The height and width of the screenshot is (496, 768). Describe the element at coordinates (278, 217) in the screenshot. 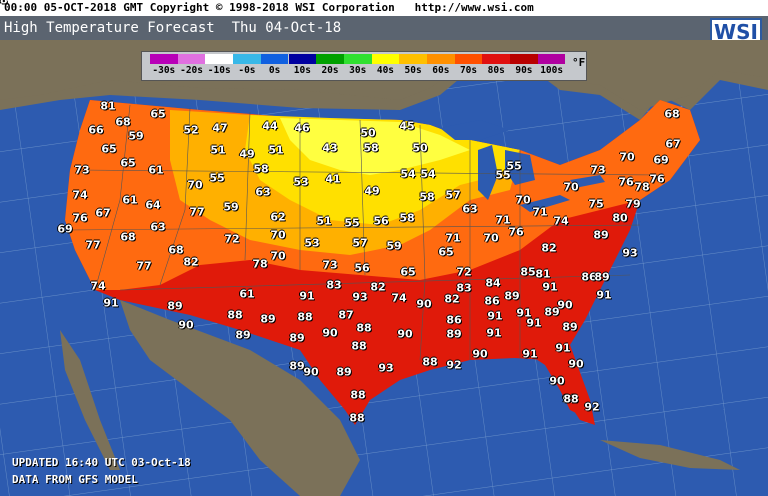

I see `temperature-label: 62` at that location.